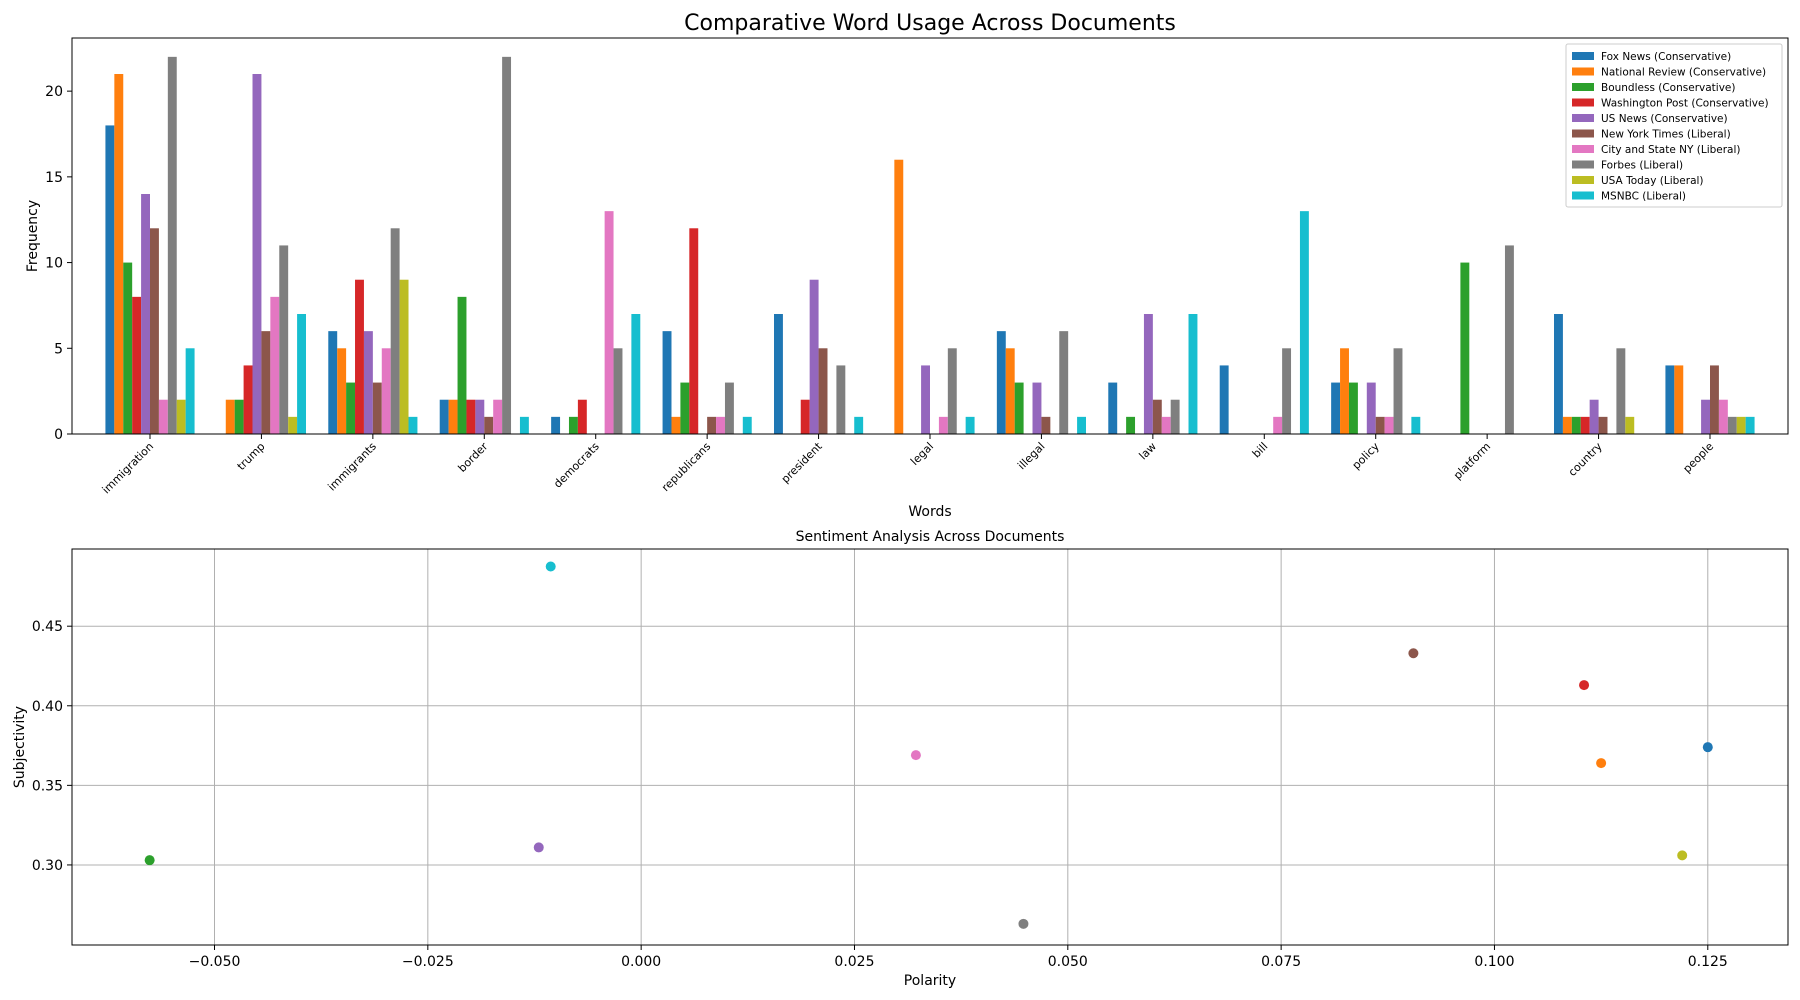  Describe the element at coordinates (1643, 197) in the screenshot. I see `legend-entry: MSNBC (Liberal)` at that location.